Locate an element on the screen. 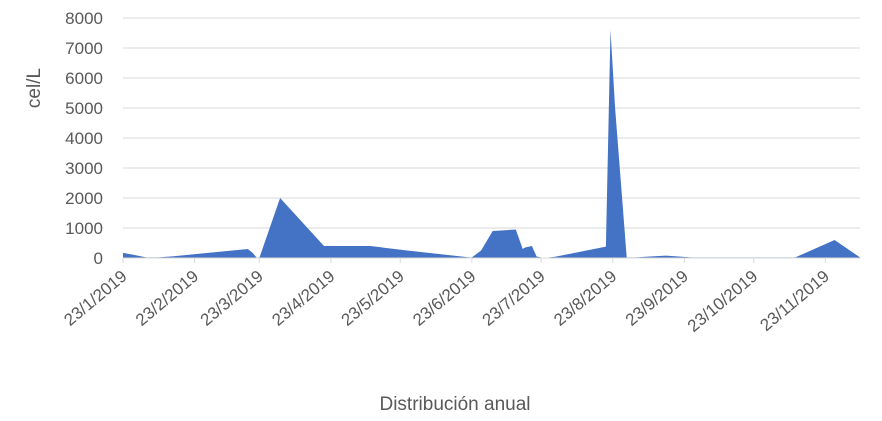  x-tick-label: 23/10/2019 is located at coordinates (722, 301).